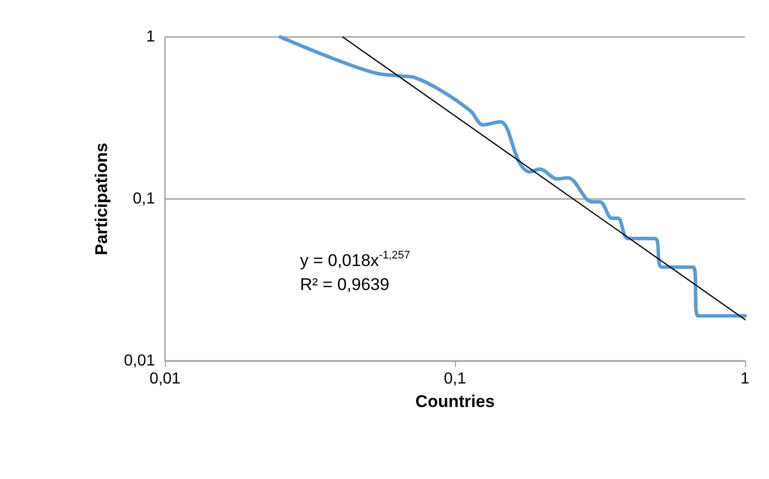 Image resolution: width=769 pixels, height=479 pixels. Describe the element at coordinates (144, 199) in the screenshot. I see `y-tick-label: 0,1` at that location.